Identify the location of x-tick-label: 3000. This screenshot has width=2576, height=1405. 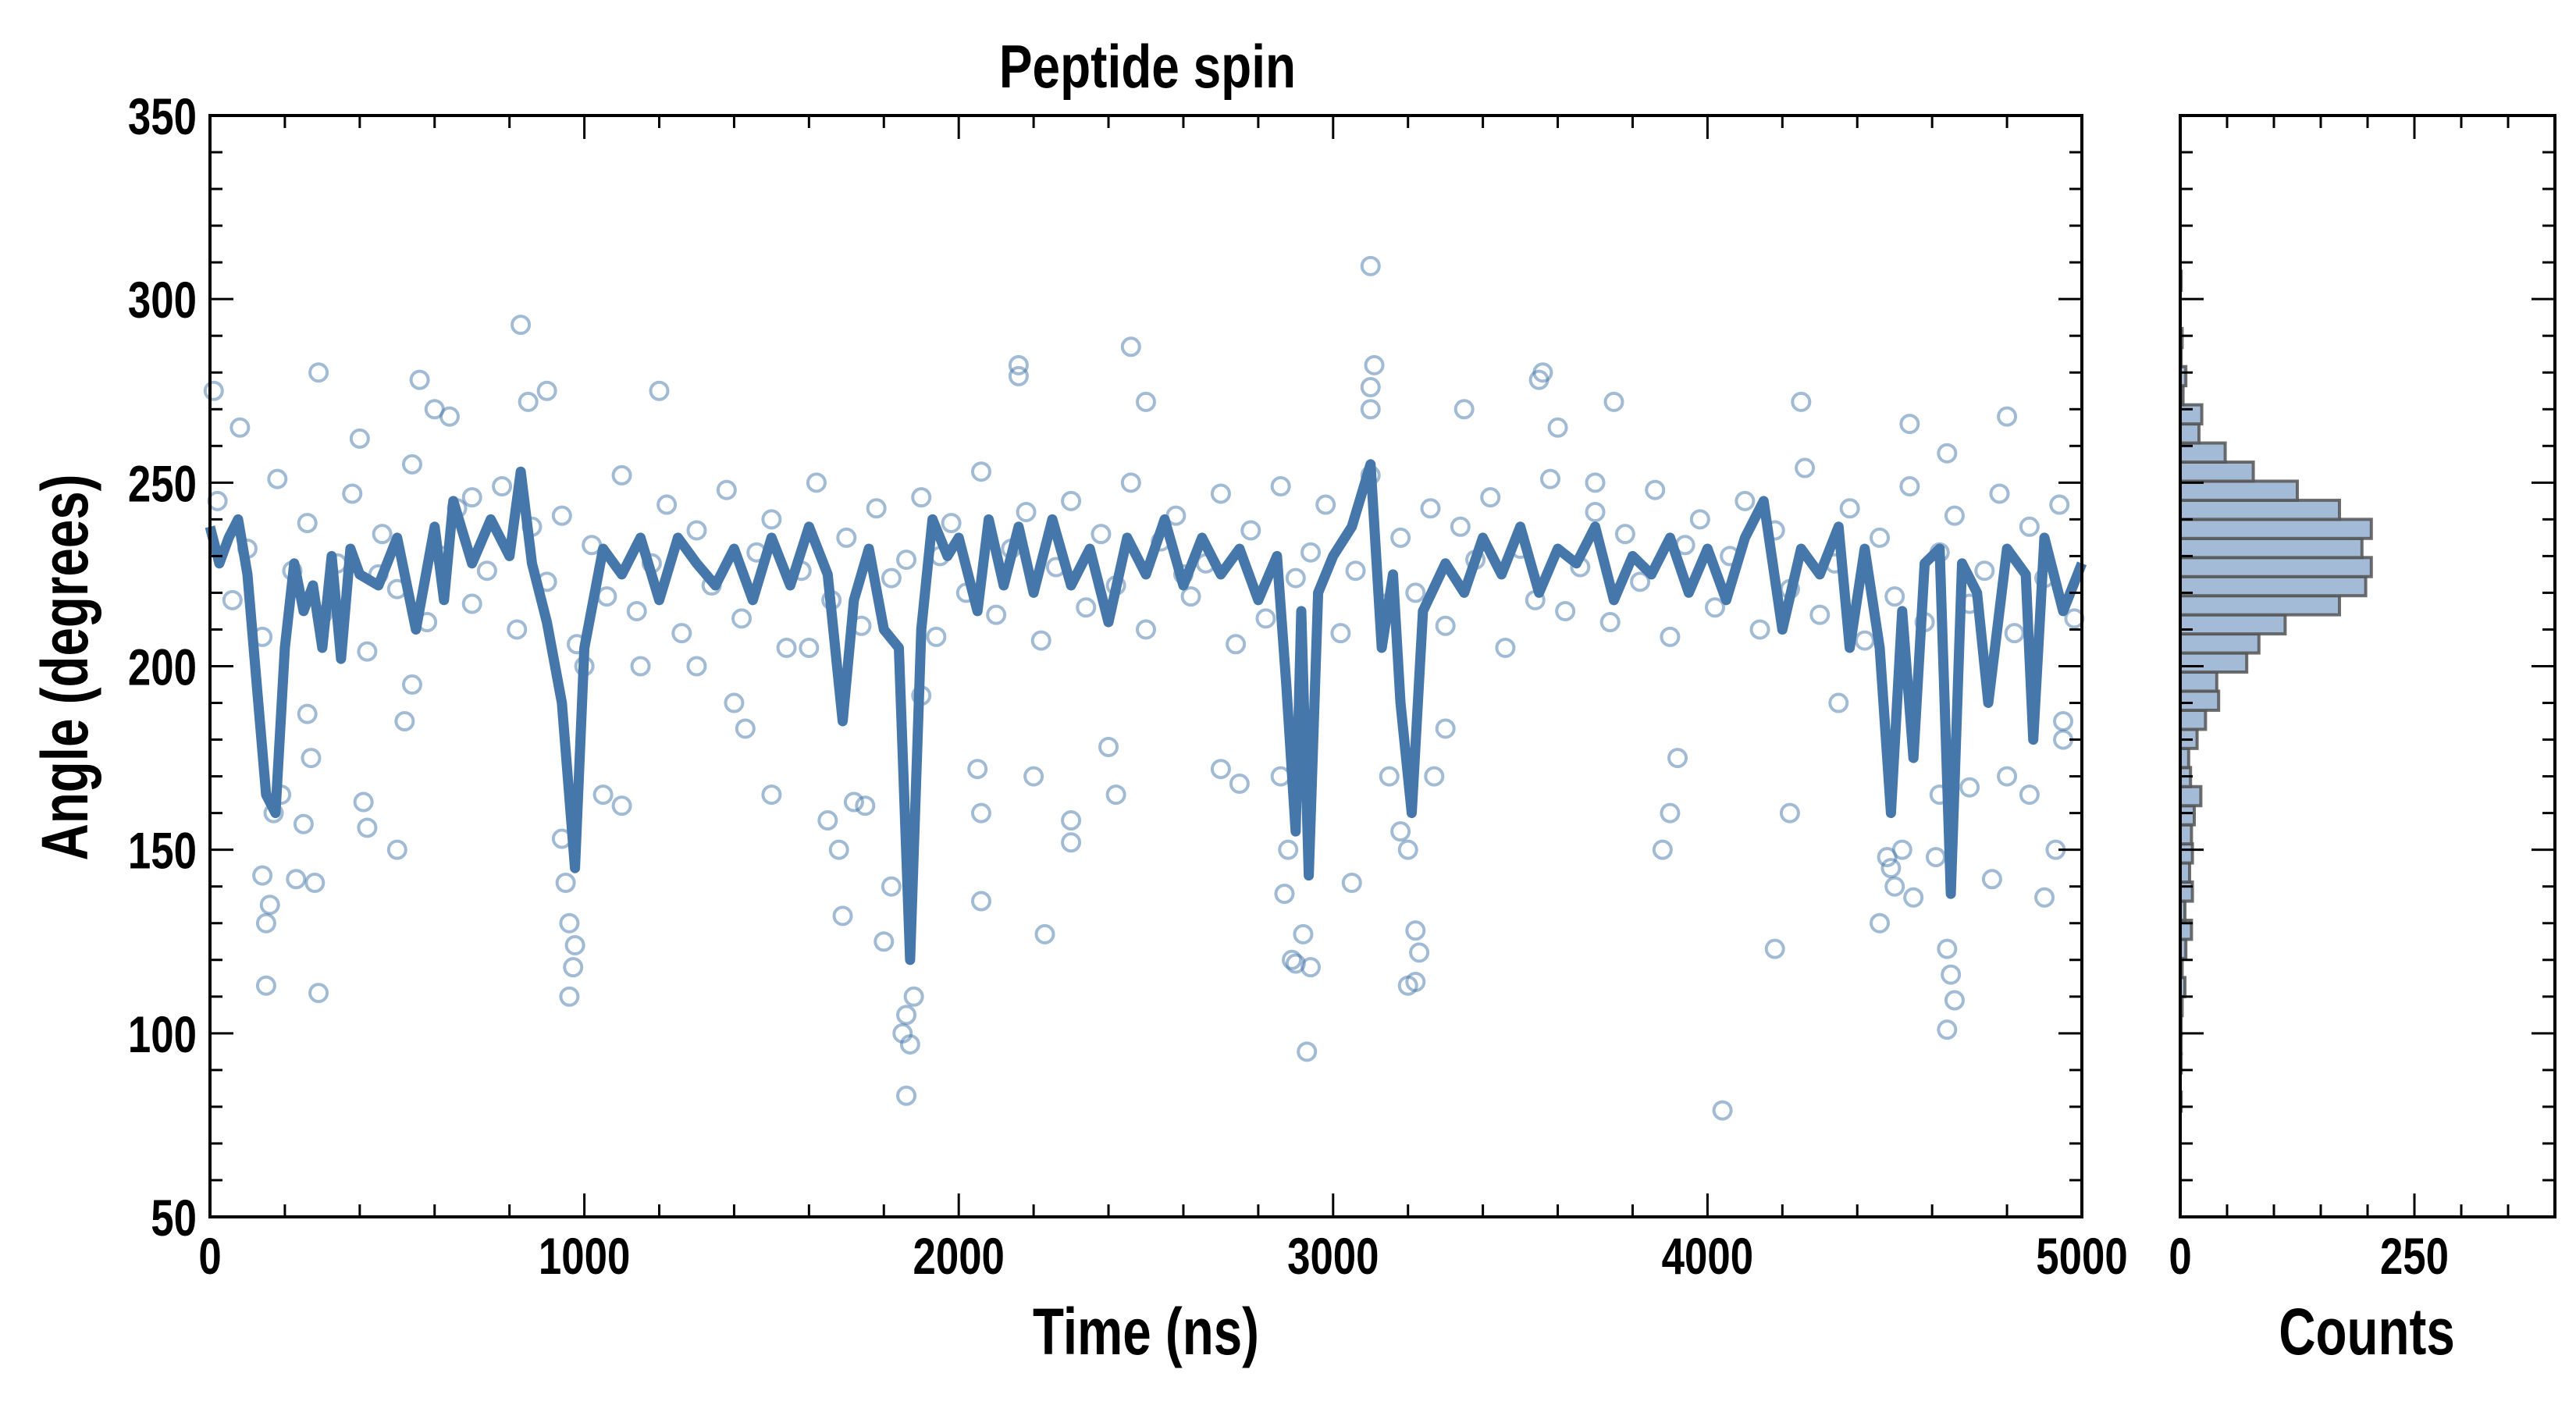
(1333, 1256).